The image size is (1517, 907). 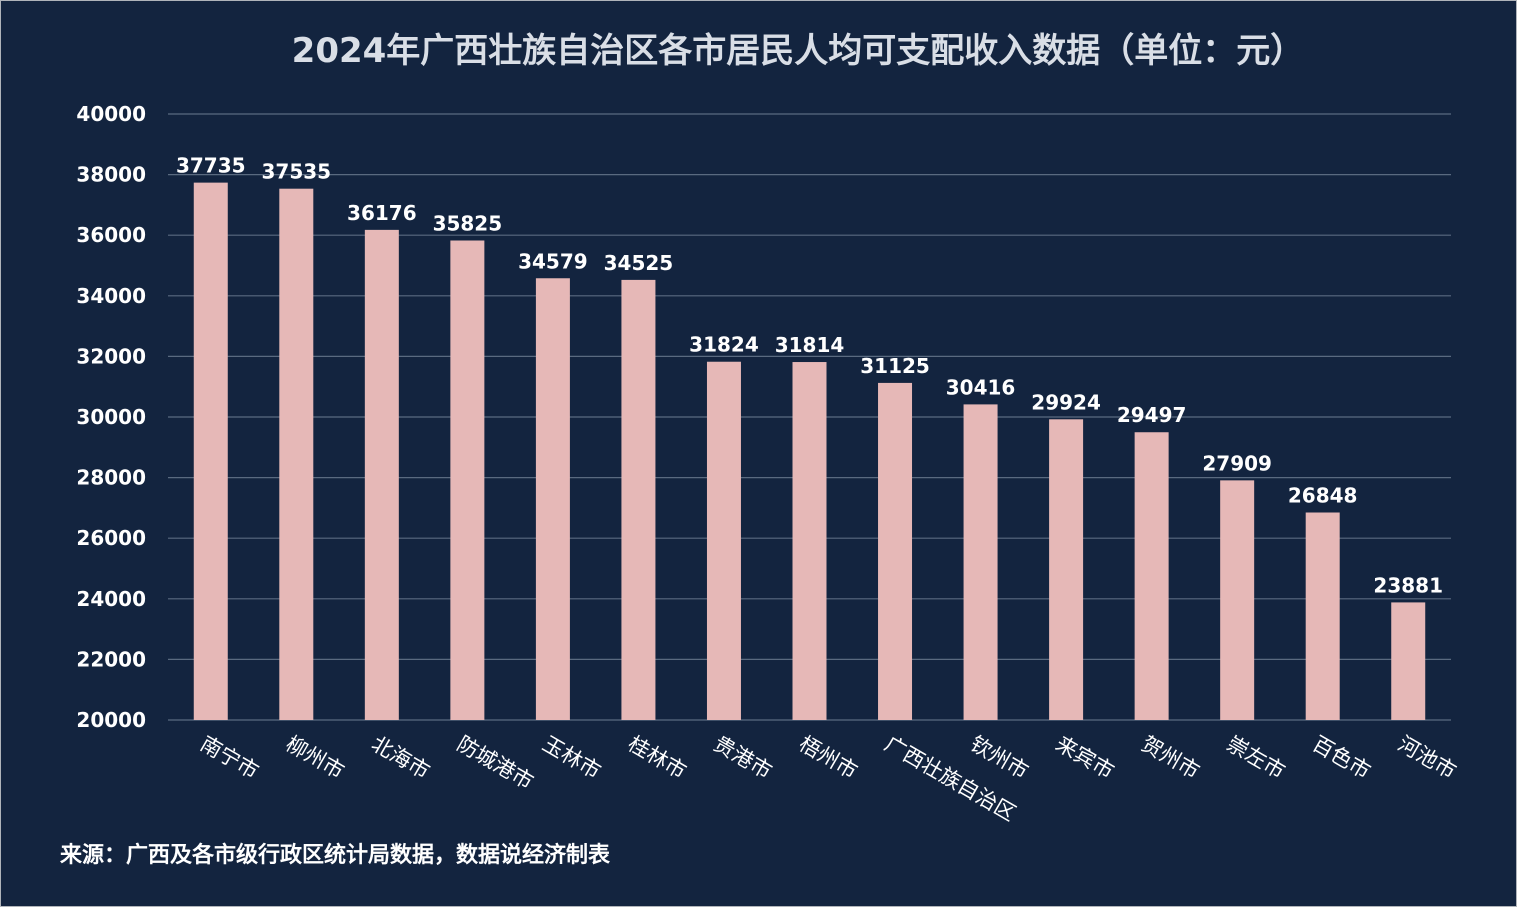 What do you see at coordinates (111, 599) in the screenshot?
I see `y-tick-label: 24000` at bounding box center [111, 599].